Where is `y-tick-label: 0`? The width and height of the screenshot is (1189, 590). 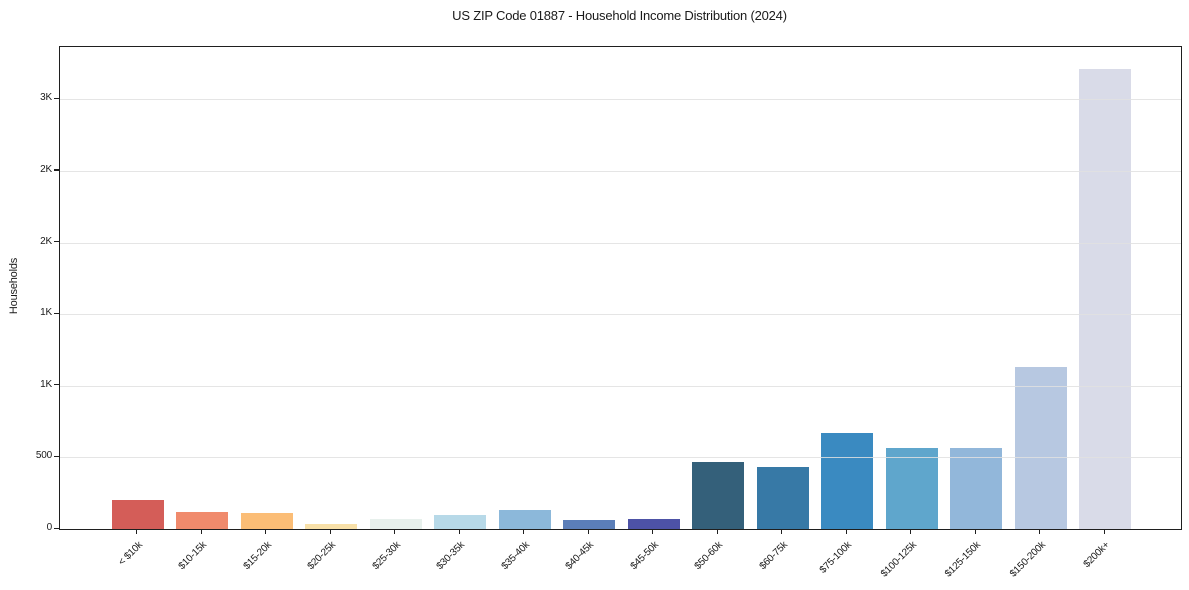 y-tick-label: 0 is located at coordinates (49, 527).